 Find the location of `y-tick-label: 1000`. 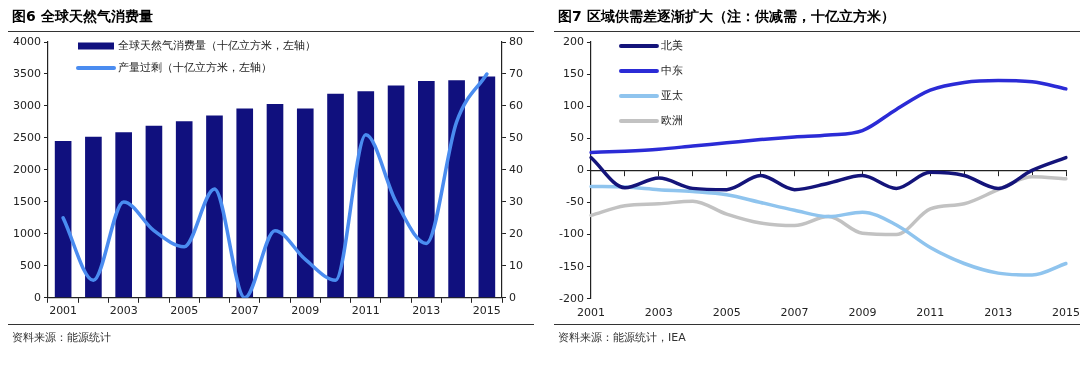

y-tick-label: 1000 is located at coordinates (26, 233).